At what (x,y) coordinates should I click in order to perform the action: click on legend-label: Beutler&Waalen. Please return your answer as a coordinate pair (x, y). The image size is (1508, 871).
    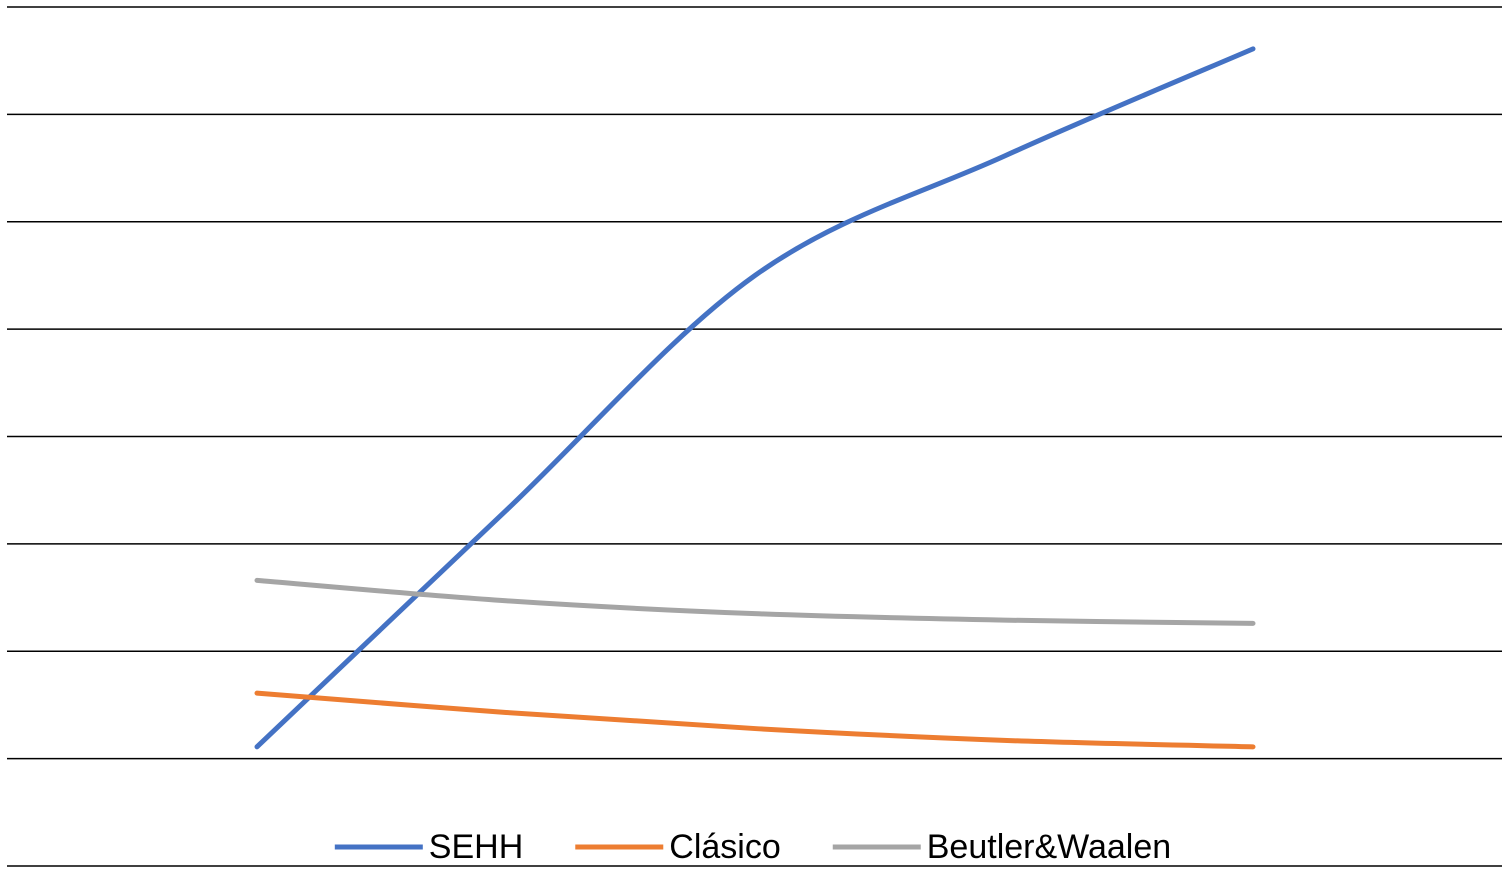
    Looking at the image, I should click on (1049, 847).